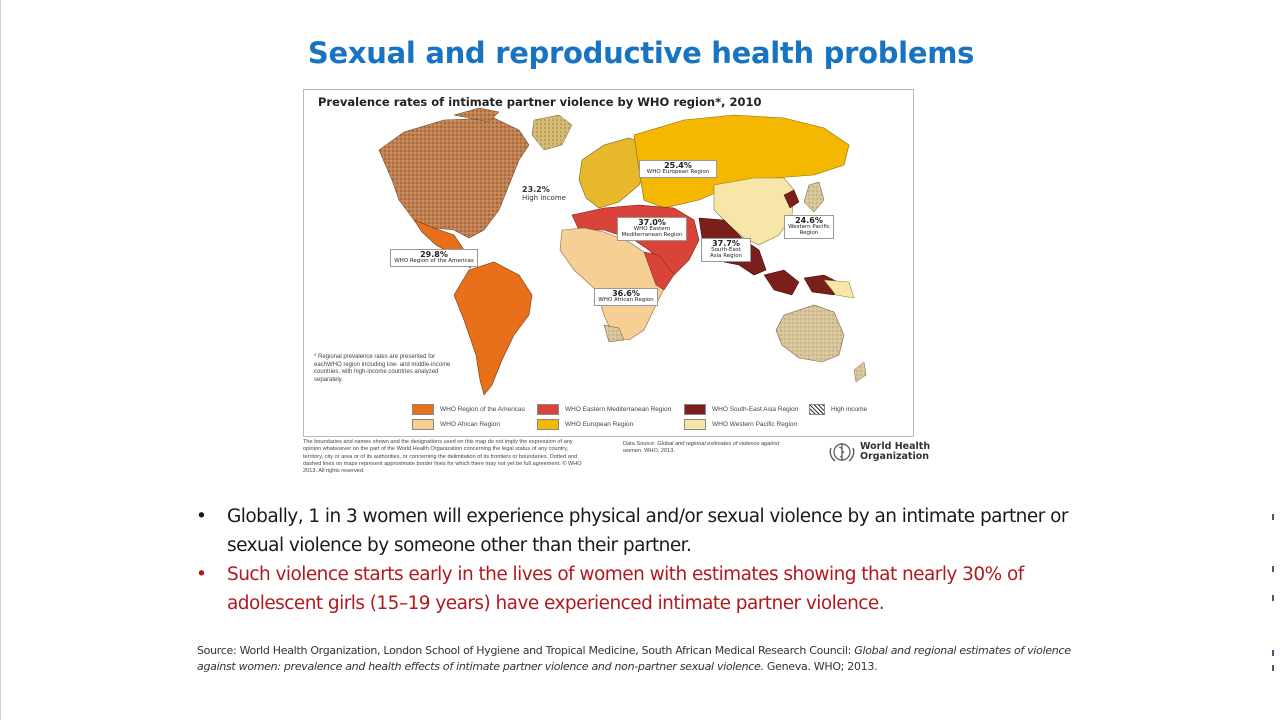  What do you see at coordinates (741, 409) in the screenshot?
I see `legend-item-south-east-asia: WHO South-East Asia Region` at bounding box center [741, 409].